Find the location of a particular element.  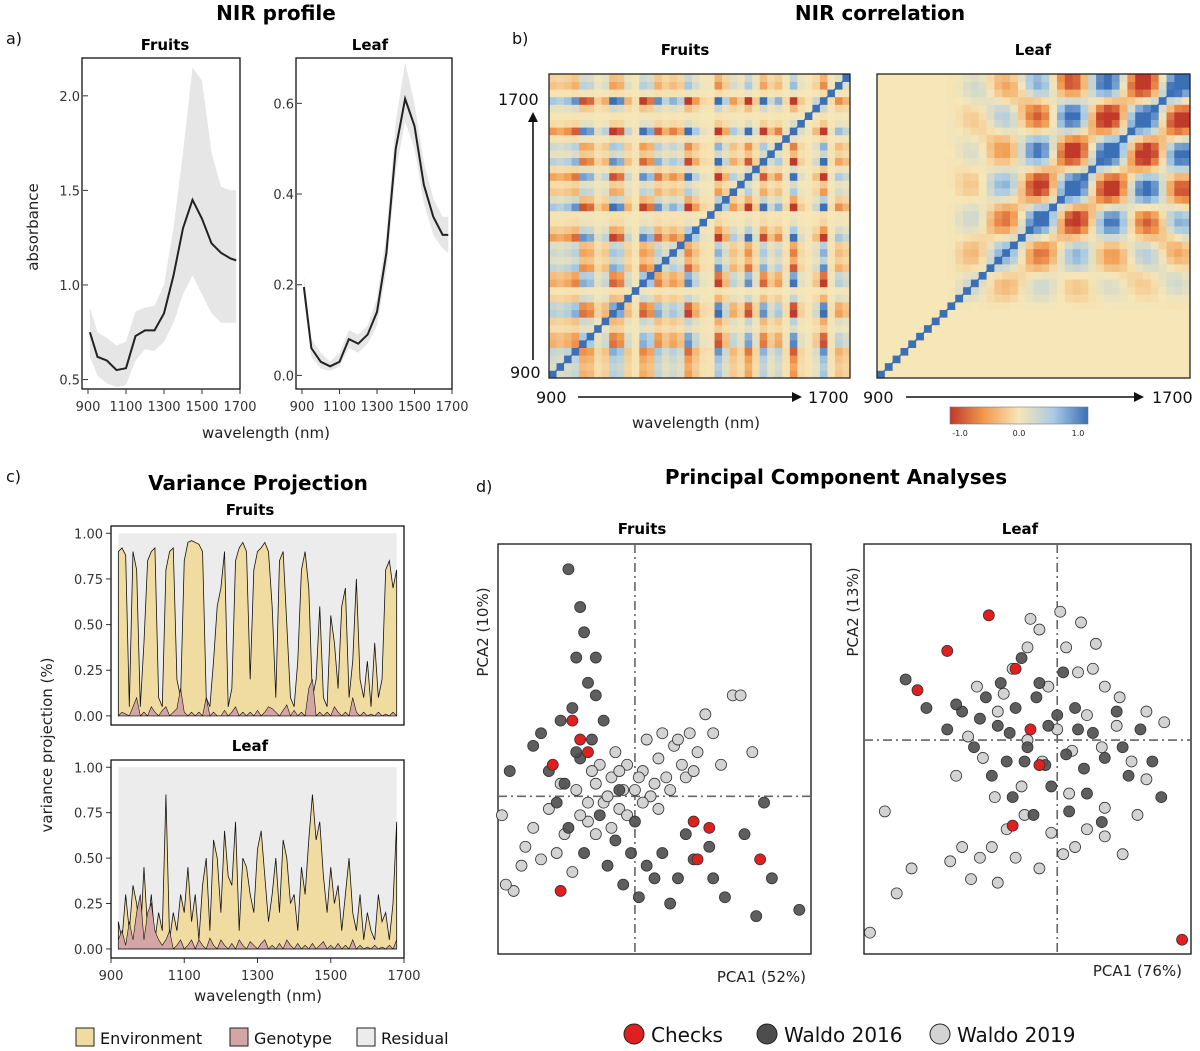

x-axis-label-b: wavelength (nm) is located at coordinates (696, 423).